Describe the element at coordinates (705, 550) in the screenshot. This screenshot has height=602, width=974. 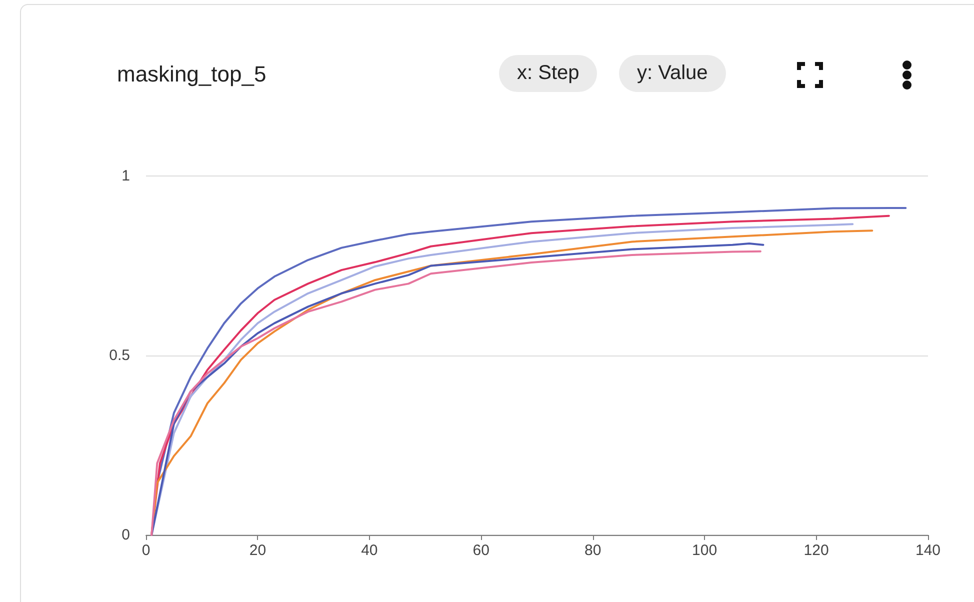
I see `x-tick-label: 100` at that location.